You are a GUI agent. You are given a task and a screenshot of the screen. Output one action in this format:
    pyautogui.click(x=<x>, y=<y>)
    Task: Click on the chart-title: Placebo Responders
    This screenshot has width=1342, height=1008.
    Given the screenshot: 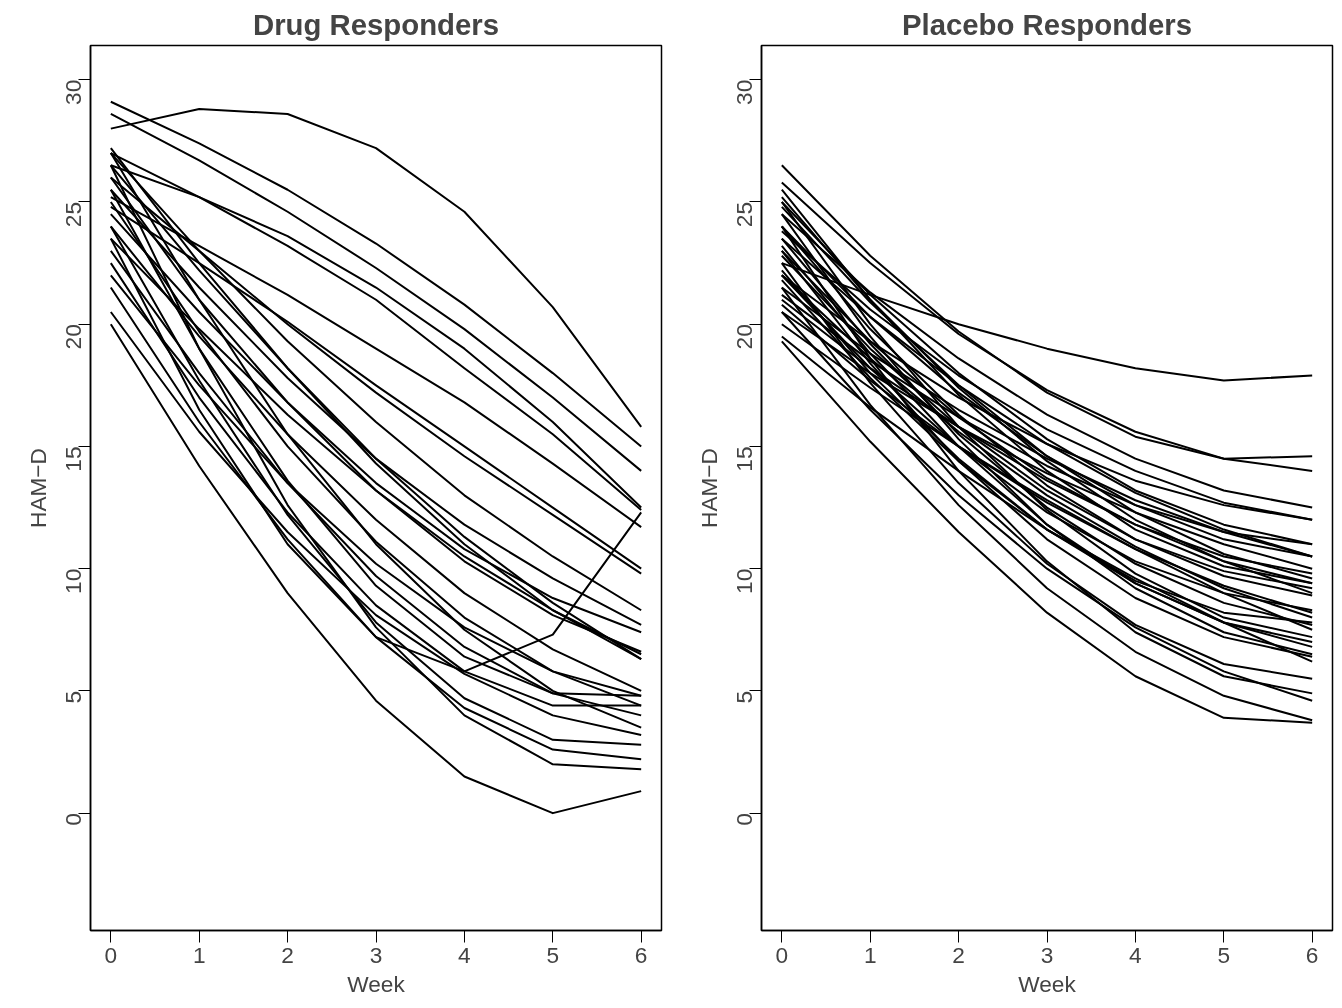 What is the action you would take?
    pyautogui.click(x=1047, y=24)
    